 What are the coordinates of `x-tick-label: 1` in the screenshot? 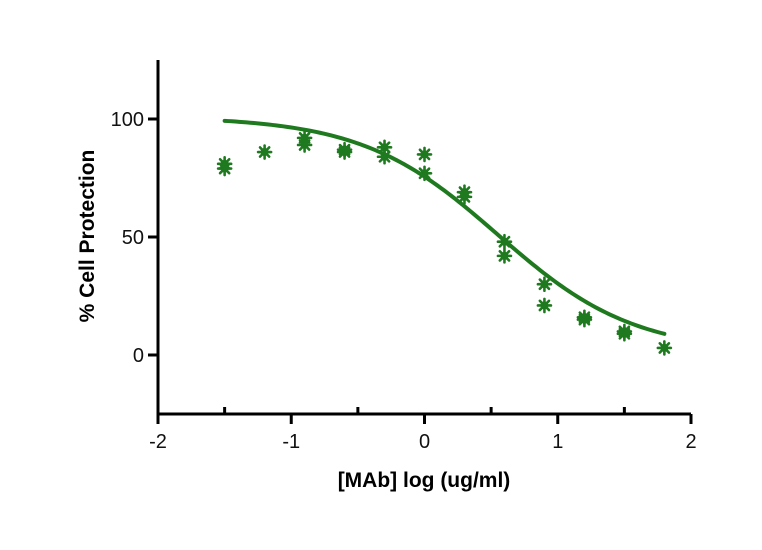 It's located at (557, 442).